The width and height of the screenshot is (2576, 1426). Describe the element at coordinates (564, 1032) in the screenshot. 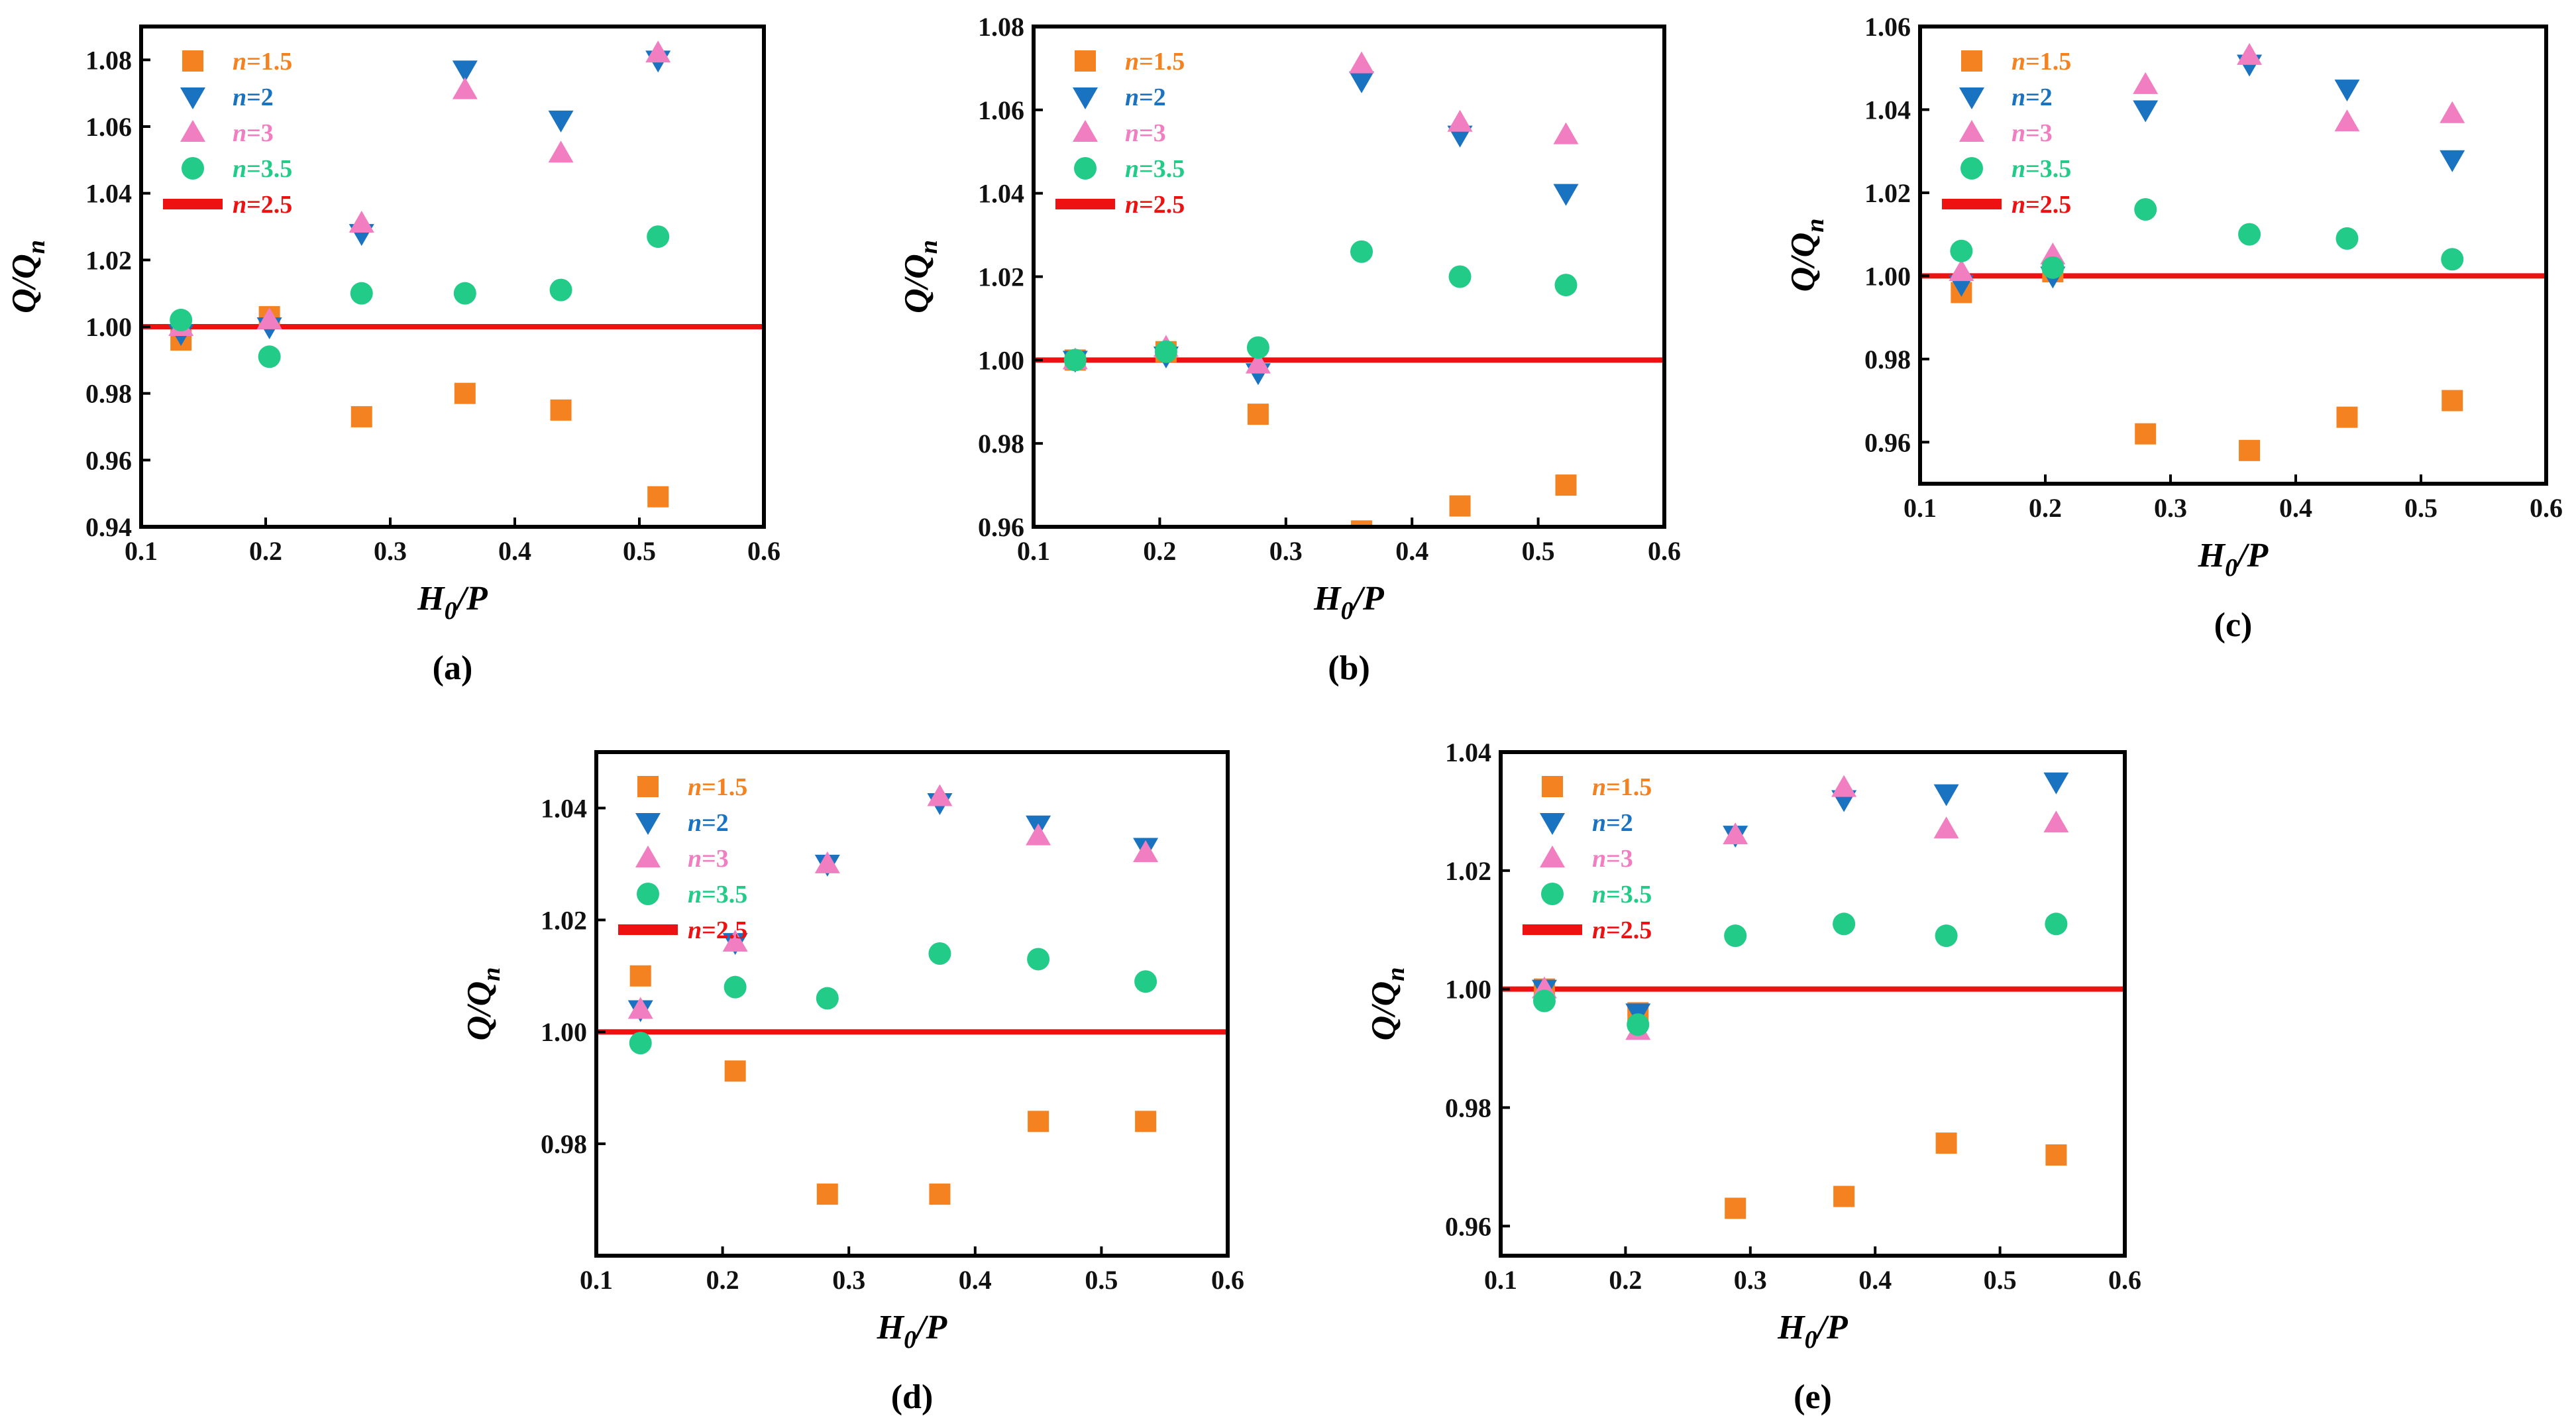

I see `y-tick-label: 1.00` at that location.